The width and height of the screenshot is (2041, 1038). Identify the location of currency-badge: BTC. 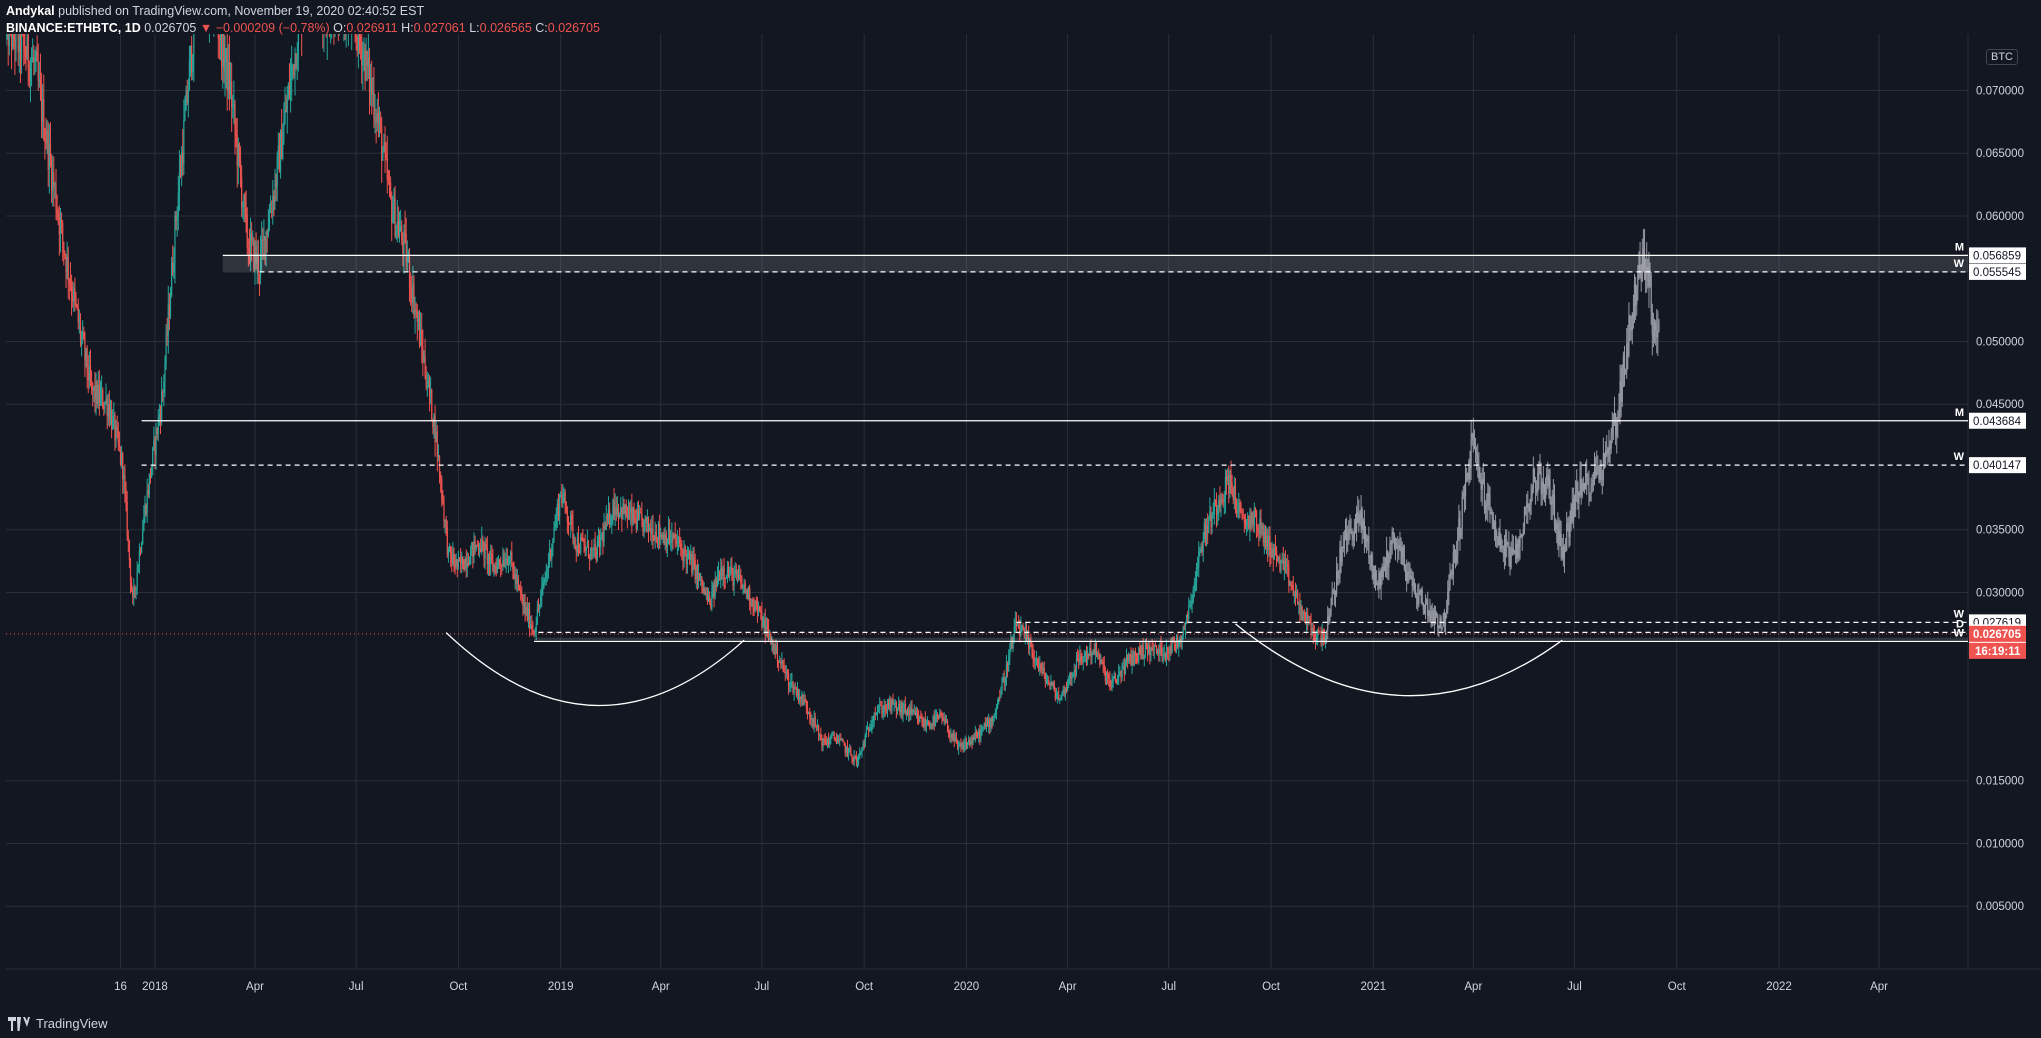
(2002, 57).